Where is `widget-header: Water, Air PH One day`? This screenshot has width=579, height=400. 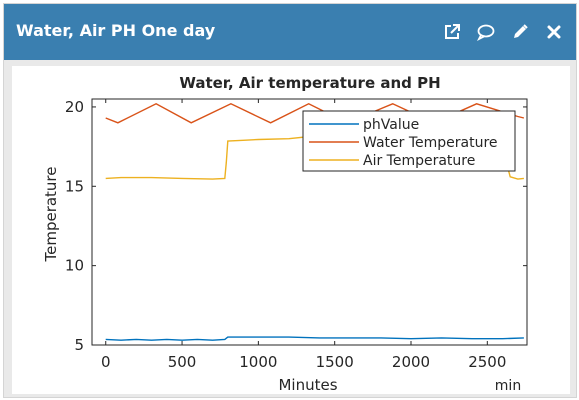
widget-header: Water, Air PH One day is located at coordinates (290, 32).